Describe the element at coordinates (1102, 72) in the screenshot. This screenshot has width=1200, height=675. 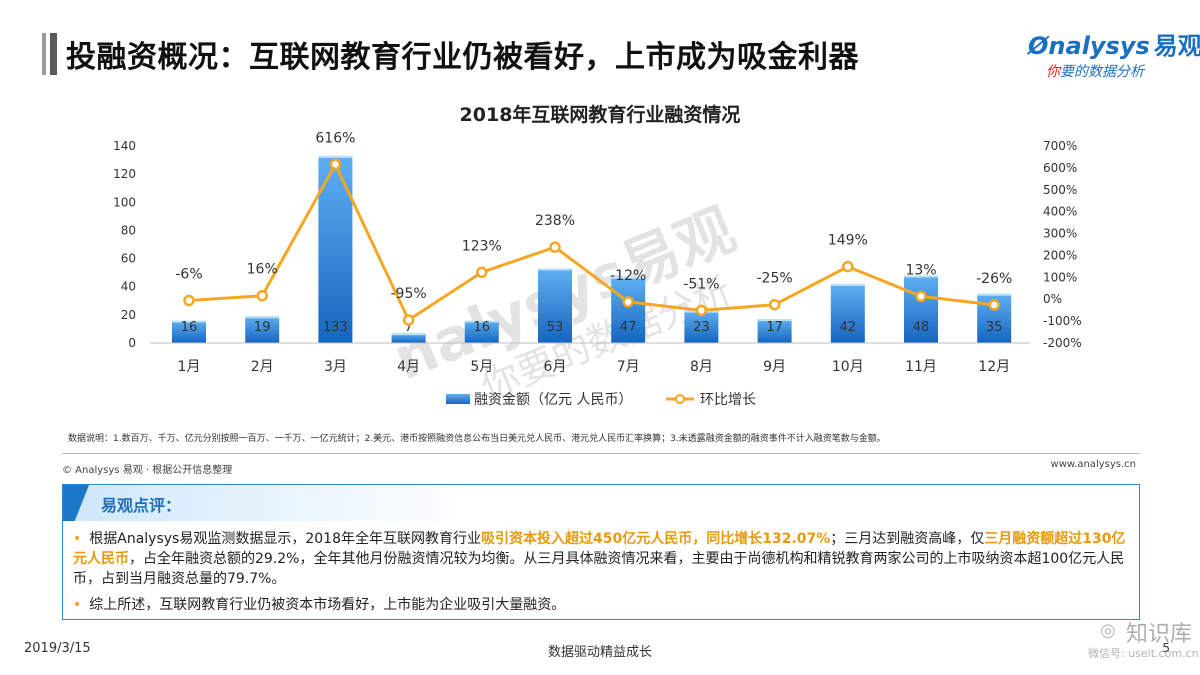
I see `logo-sub: 要的数据分析` at that location.